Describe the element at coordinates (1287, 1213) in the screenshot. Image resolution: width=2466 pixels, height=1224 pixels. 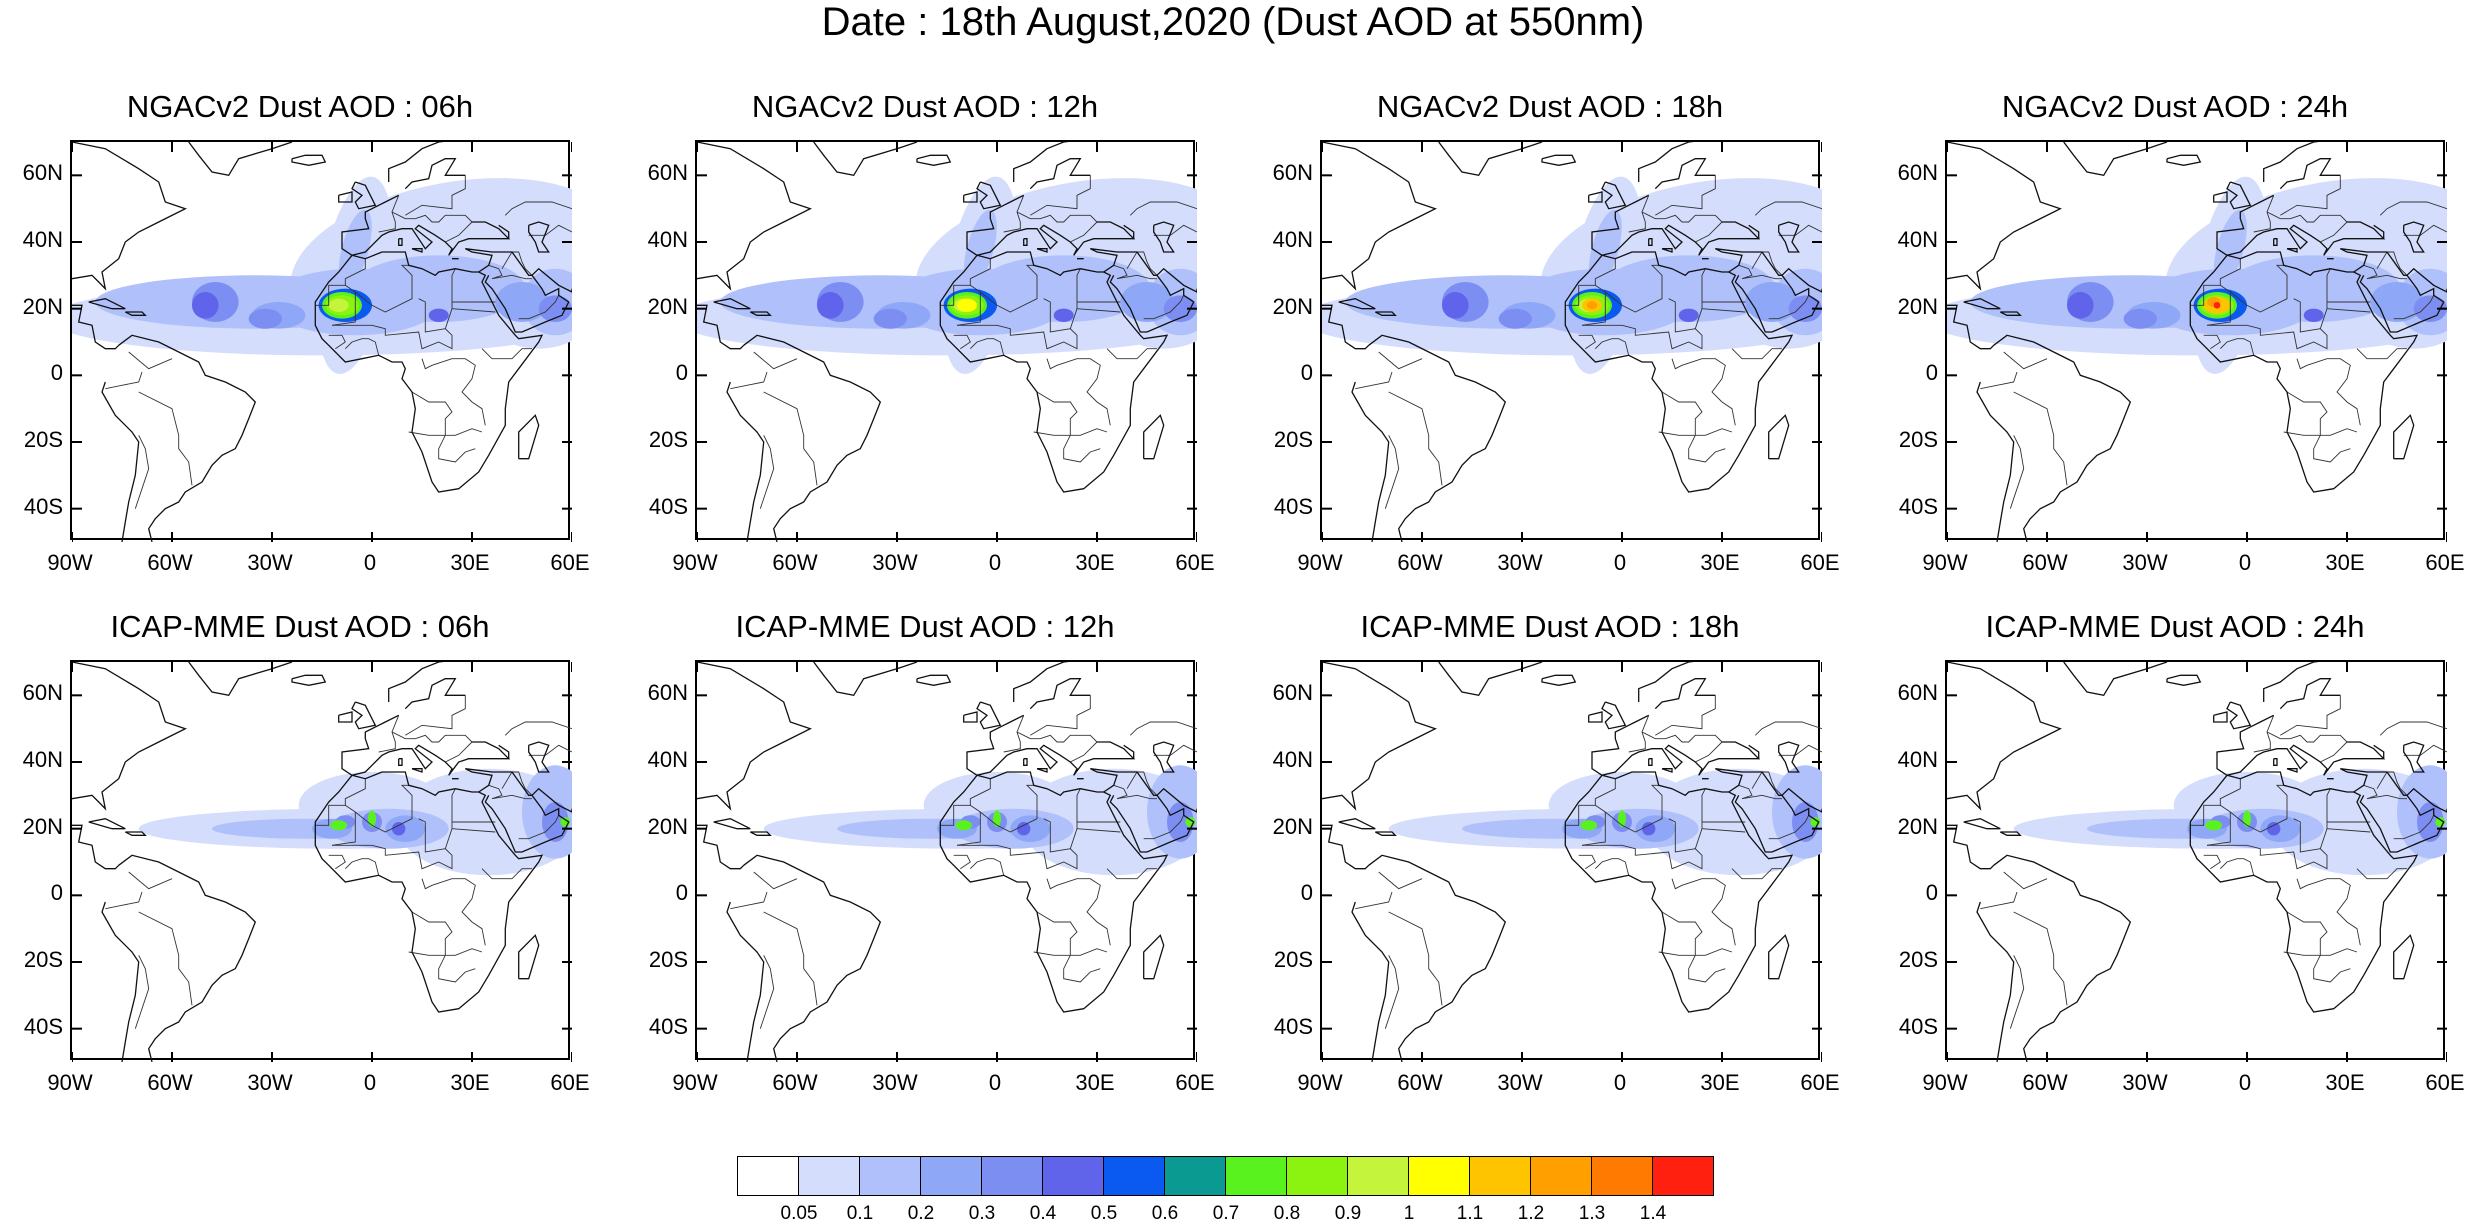
I see `colorbar-label: 0.8` at that location.